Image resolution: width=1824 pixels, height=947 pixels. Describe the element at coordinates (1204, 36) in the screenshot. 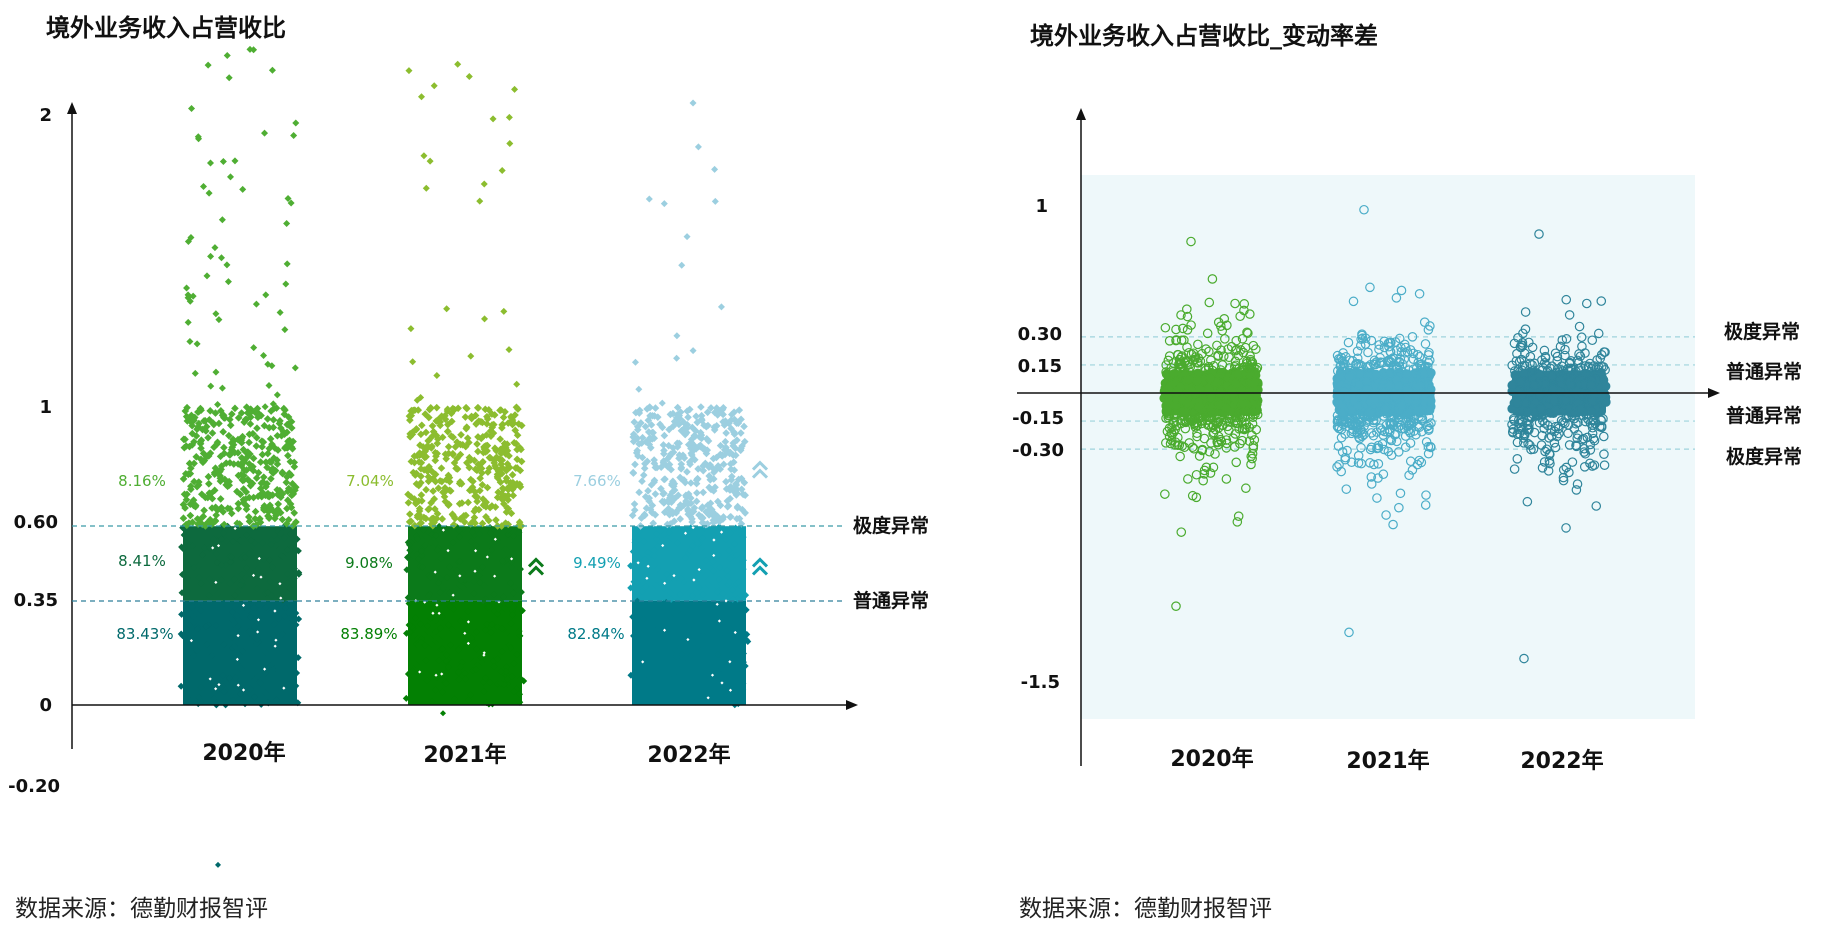

I see `right-chart-title: 境外业务收入占营收比_变动率差` at that location.